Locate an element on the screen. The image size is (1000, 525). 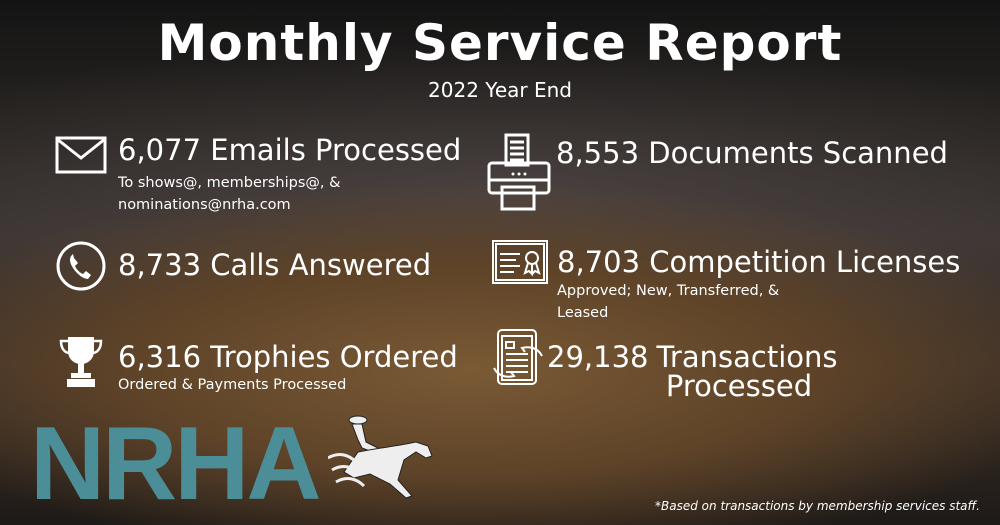
transactions-label-line1: Transactions is located at coordinates (747, 357).